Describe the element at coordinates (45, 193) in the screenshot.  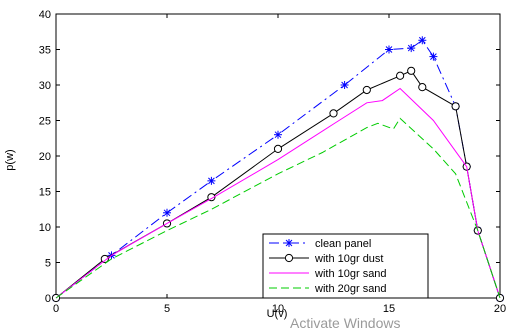
I see `y-tick-label: 15` at that location.